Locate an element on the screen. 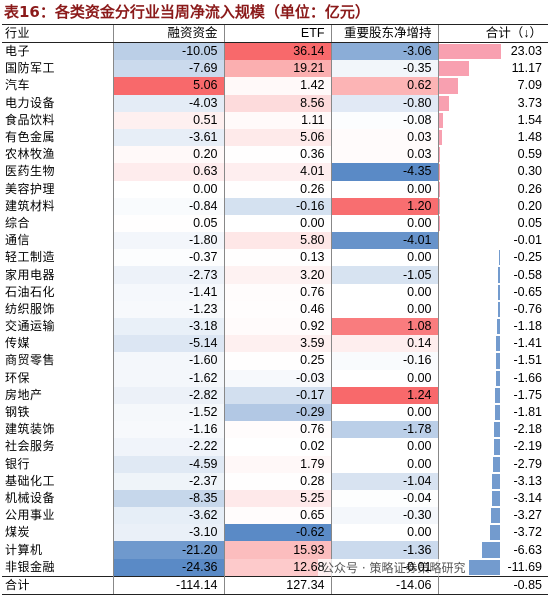  total-cell: -1.18 is located at coordinates (493, 326).